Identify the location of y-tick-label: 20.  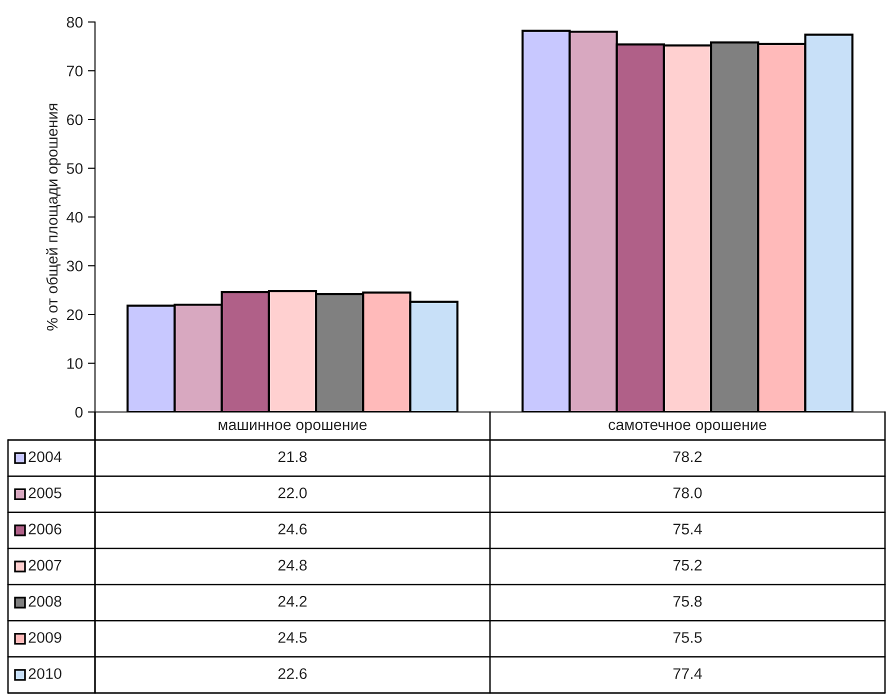
(74, 314).